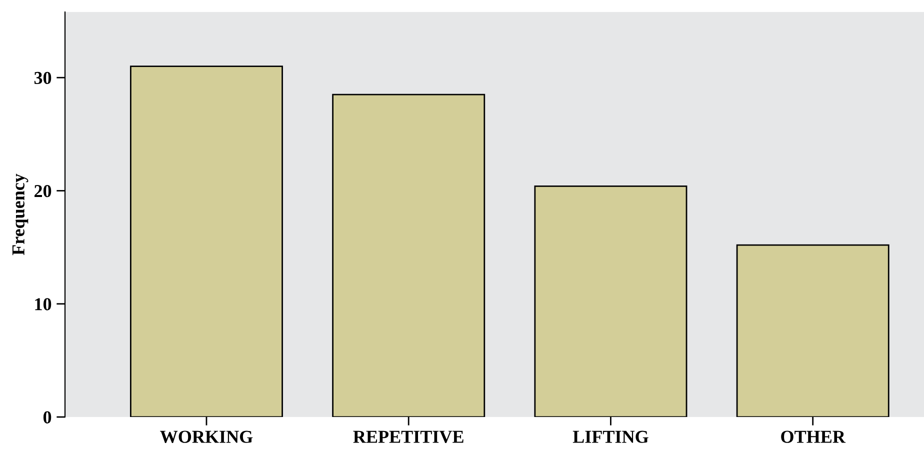 This screenshot has width=924, height=451. What do you see at coordinates (813, 436) in the screenshot?
I see `x-tick-label: OTHER` at bounding box center [813, 436].